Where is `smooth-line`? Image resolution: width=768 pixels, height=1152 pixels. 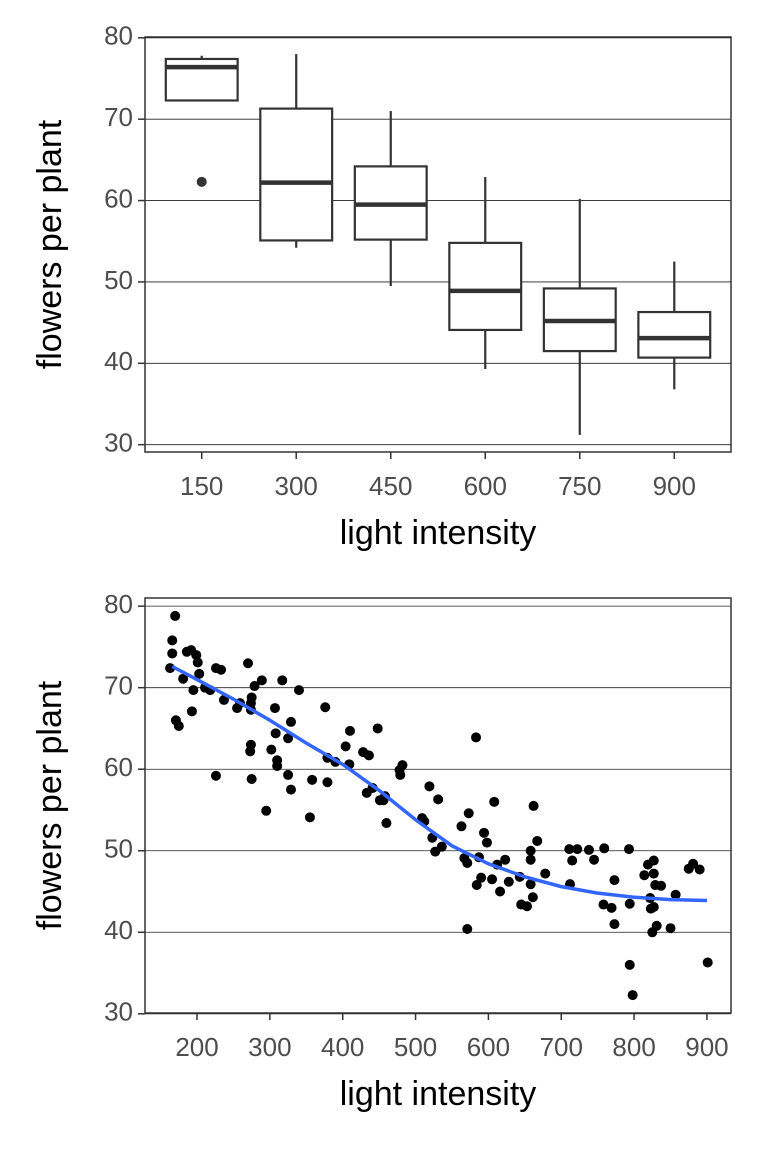 smooth-line is located at coordinates (439, 783).